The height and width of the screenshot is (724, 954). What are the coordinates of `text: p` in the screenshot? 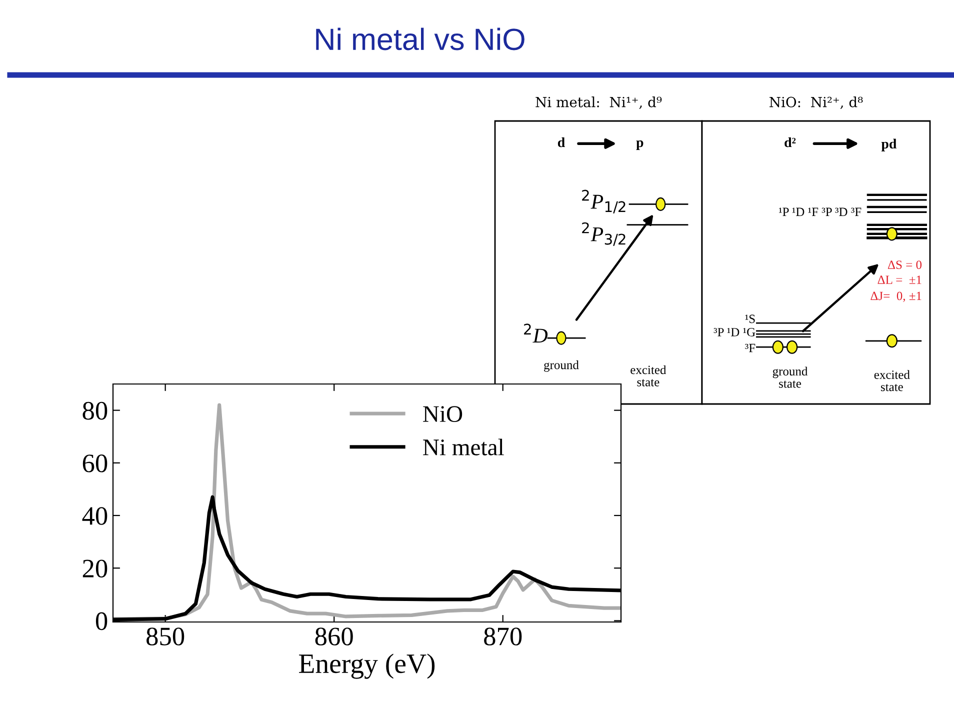 It's located at (640, 145).